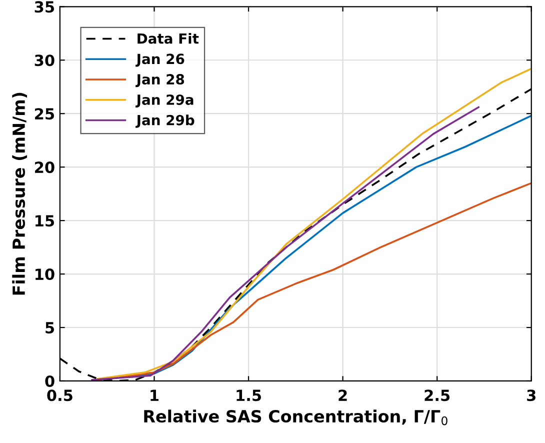 The height and width of the screenshot is (443, 545). Describe the element at coordinates (437, 396) in the screenshot. I see `x-tick-label: 2.5` at that location.